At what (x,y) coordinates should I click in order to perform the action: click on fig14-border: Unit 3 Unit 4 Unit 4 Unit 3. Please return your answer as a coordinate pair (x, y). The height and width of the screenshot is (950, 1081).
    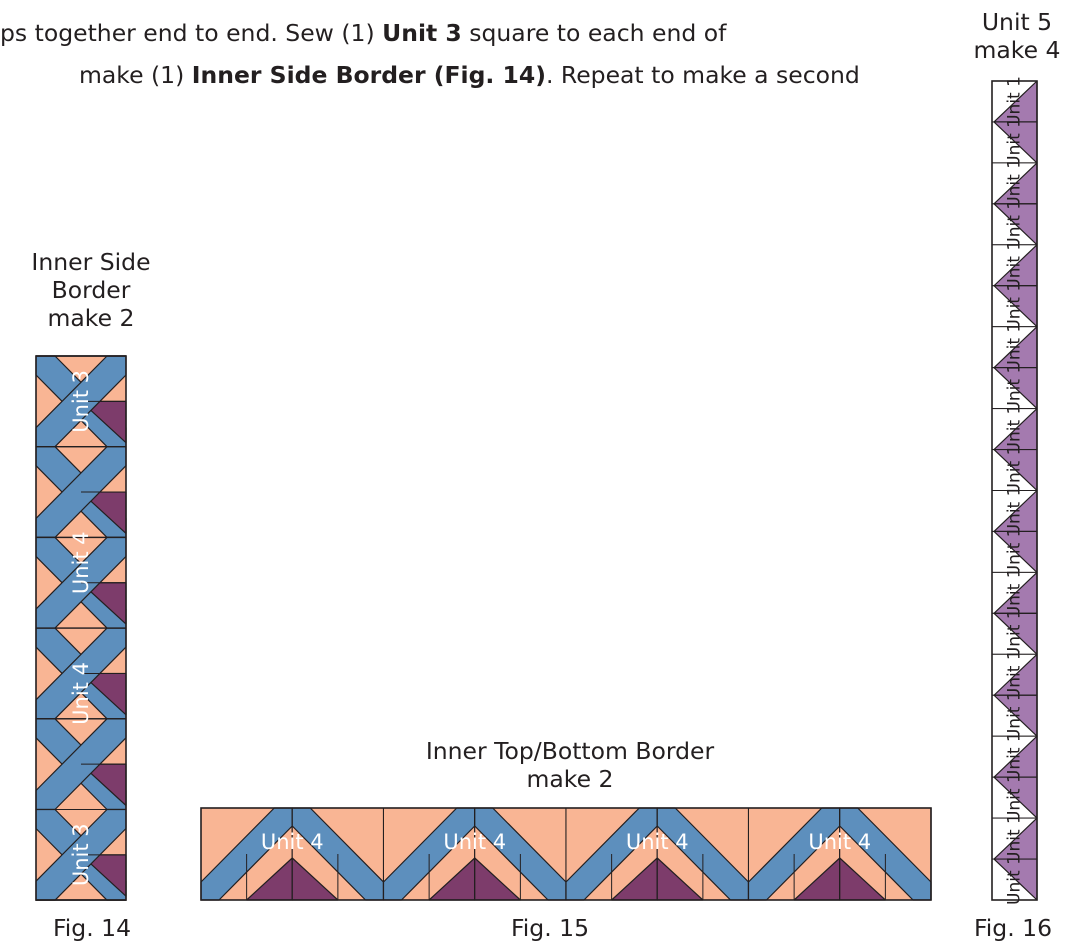
    Looking at the image, I should click on (81, 628).